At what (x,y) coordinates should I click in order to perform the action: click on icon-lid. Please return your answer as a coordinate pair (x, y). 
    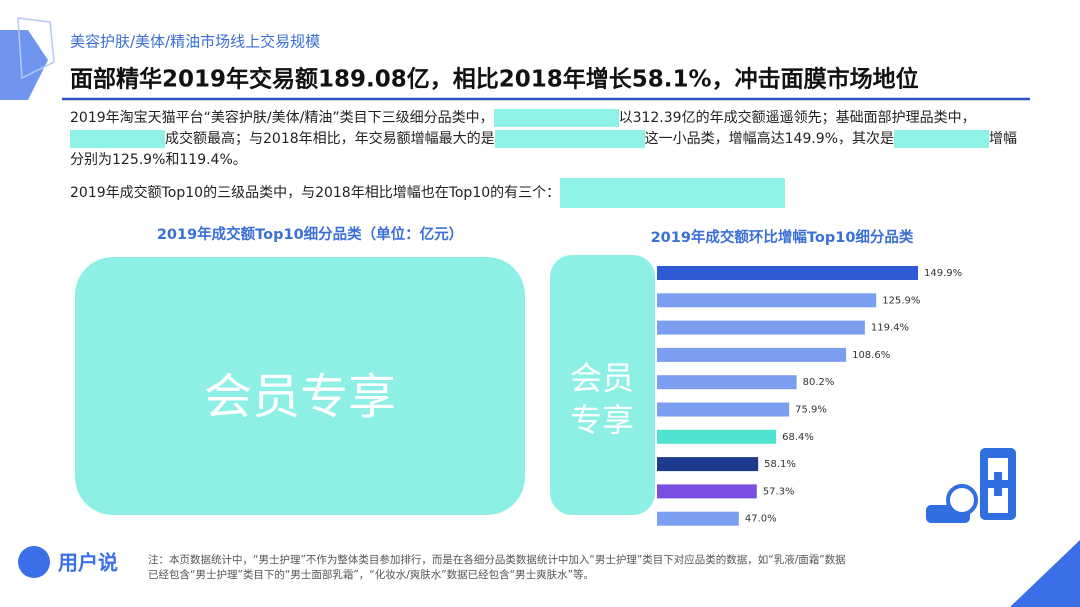
    Looking at the image, I should click on (962, 500).